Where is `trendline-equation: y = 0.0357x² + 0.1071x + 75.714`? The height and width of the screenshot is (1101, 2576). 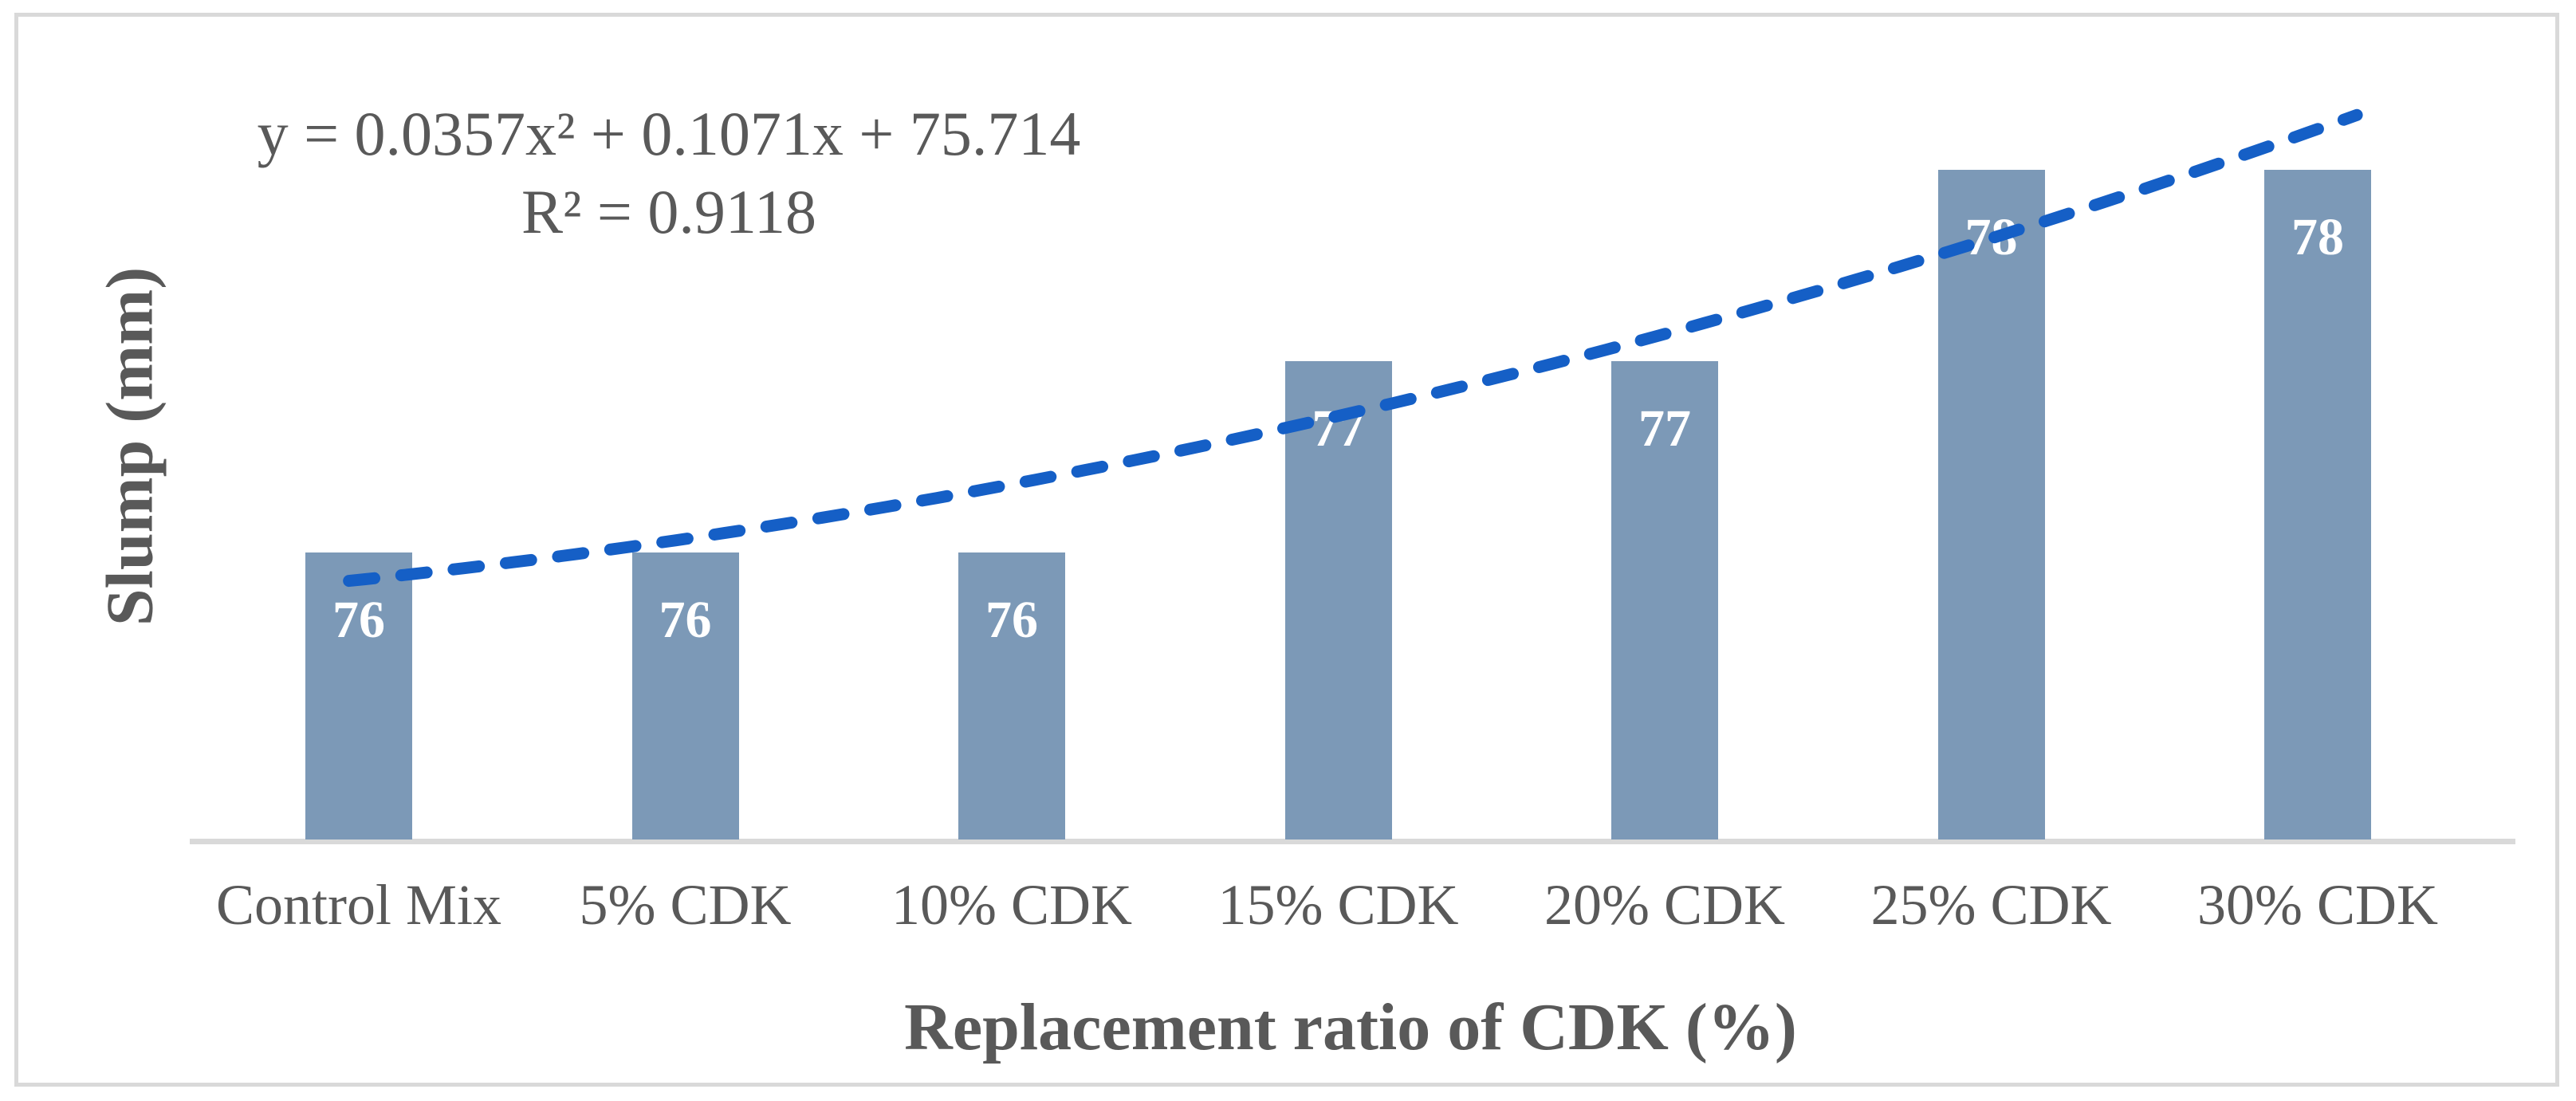 trendline-equation: y = 0.0357x² + 0.1071x + 75.714 is located at coordinates (669, 133).